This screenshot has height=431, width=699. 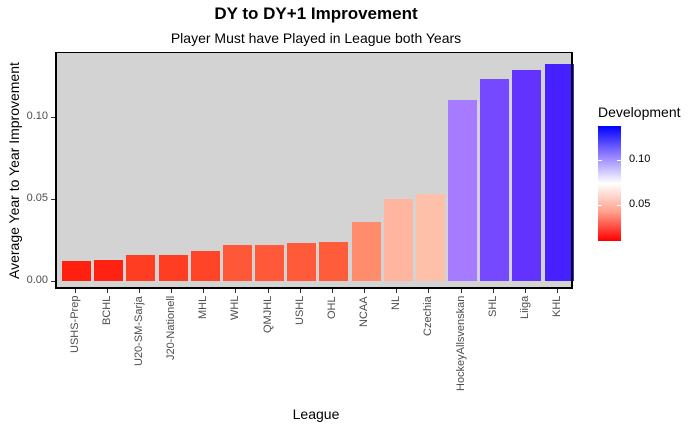 I want to click on x-axis-title: League, so click(x=316, y=414).